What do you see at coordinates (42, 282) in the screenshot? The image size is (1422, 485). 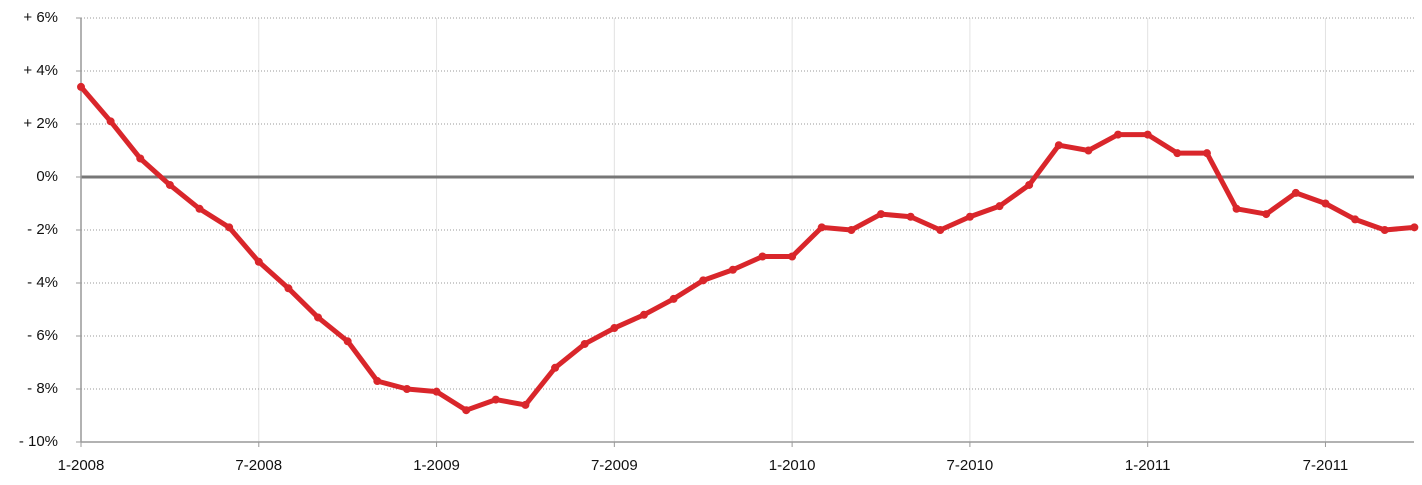 I see `y-tick-label: - 4%` at bounding box center [42, 282].